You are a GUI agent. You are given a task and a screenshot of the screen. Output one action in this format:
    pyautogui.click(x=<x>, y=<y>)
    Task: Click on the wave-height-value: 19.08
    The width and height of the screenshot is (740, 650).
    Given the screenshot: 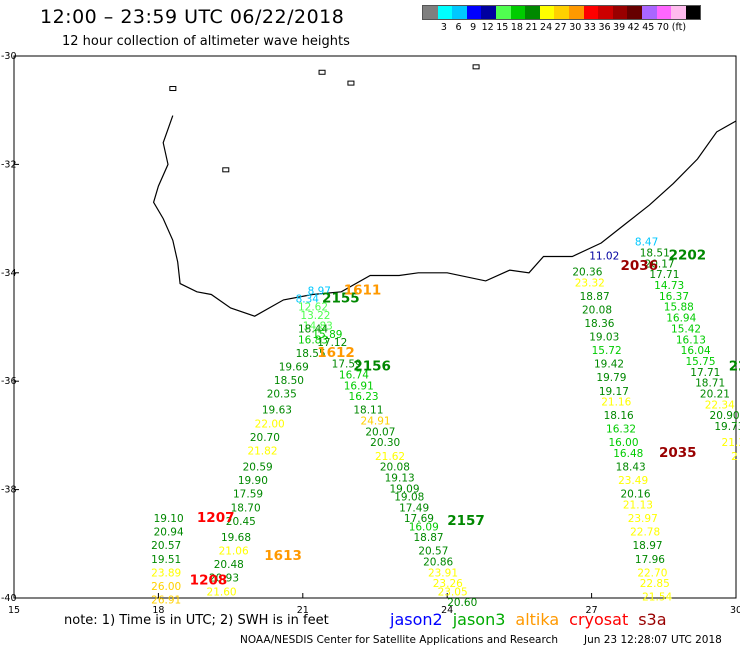 What is the action you would take?
    pyautogui.click(x=409, y=497)
    